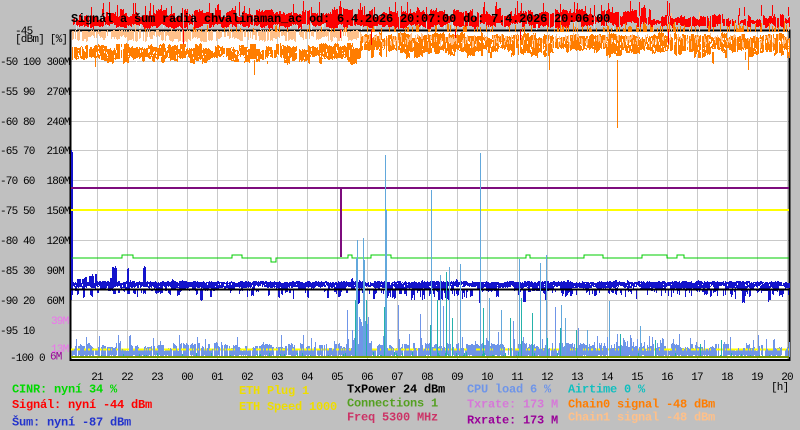 Image resolution: width=800 pixels, height=430 pixels. I want to click on svg-text: 70, so click(29, 152).